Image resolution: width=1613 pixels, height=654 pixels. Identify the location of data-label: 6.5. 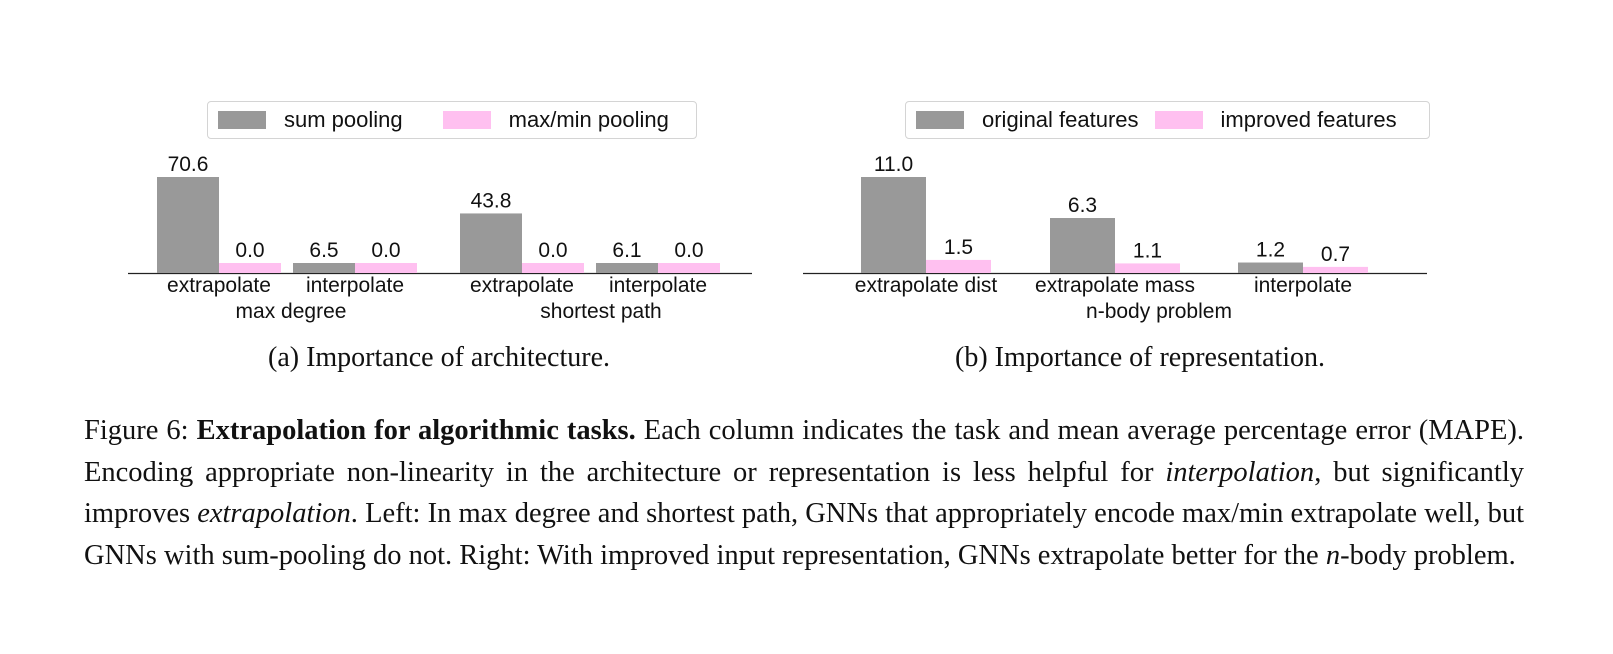
(323, 250).